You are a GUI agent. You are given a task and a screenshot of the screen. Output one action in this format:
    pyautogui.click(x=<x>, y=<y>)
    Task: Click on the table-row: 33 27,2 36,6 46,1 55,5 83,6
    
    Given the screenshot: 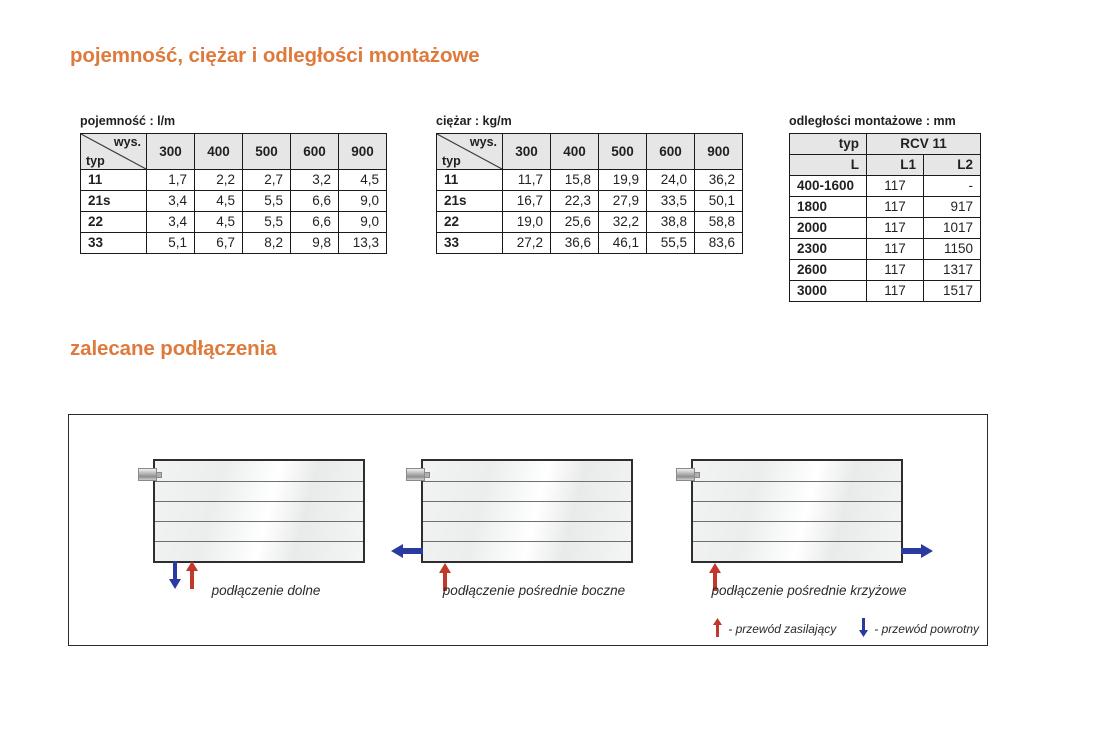 What is the action you would take?
    pyautogui.click(x=589, y=243)
    